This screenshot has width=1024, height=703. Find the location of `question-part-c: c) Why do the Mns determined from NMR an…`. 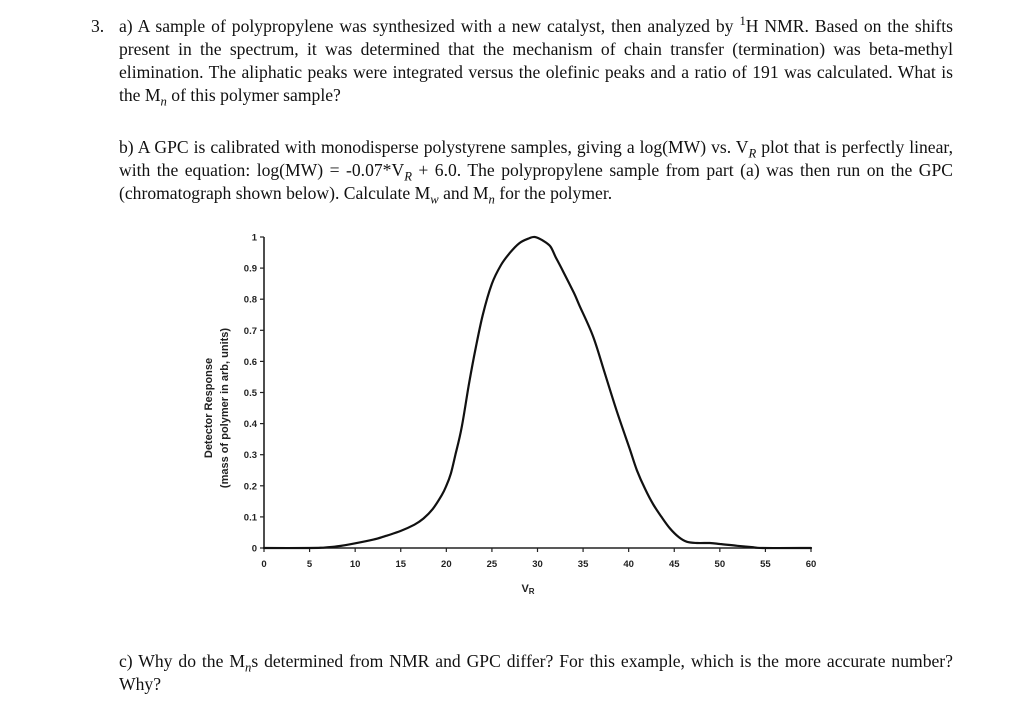

question-part-c: c) Why do the Mns determined from NMR an… is located at coordinates (536, 673).